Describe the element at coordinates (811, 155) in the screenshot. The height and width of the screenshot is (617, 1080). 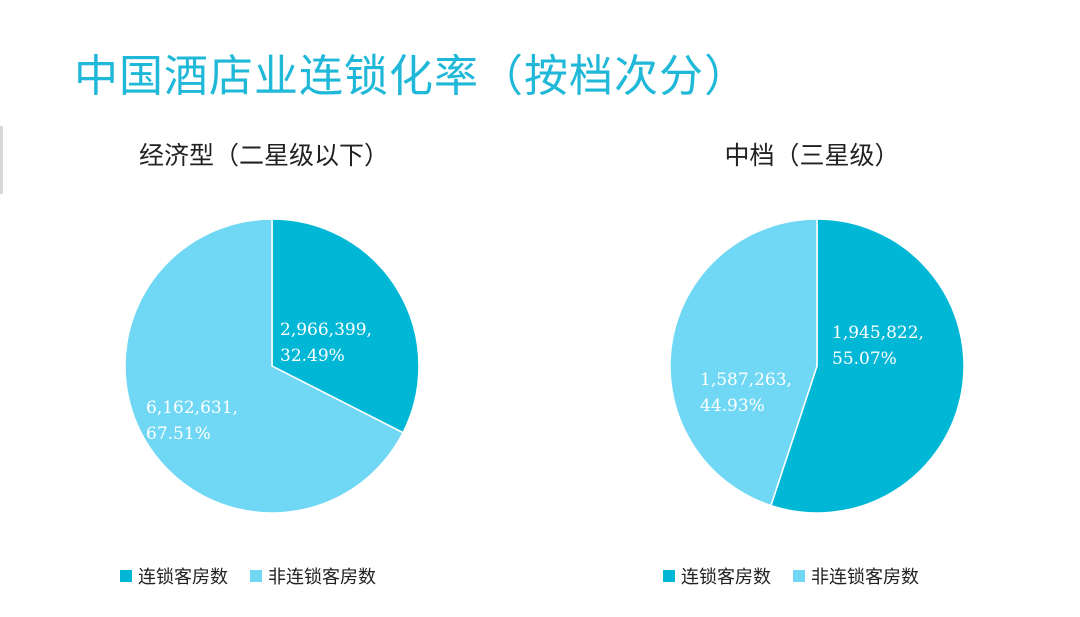
I see `chart-title: 中档（三星级）` at that location.